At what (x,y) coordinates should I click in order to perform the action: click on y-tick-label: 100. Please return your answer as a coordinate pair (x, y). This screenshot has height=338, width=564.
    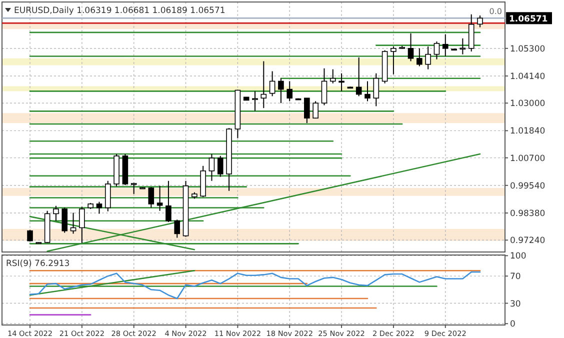
    Looking at the image, I should click on (518, 257).